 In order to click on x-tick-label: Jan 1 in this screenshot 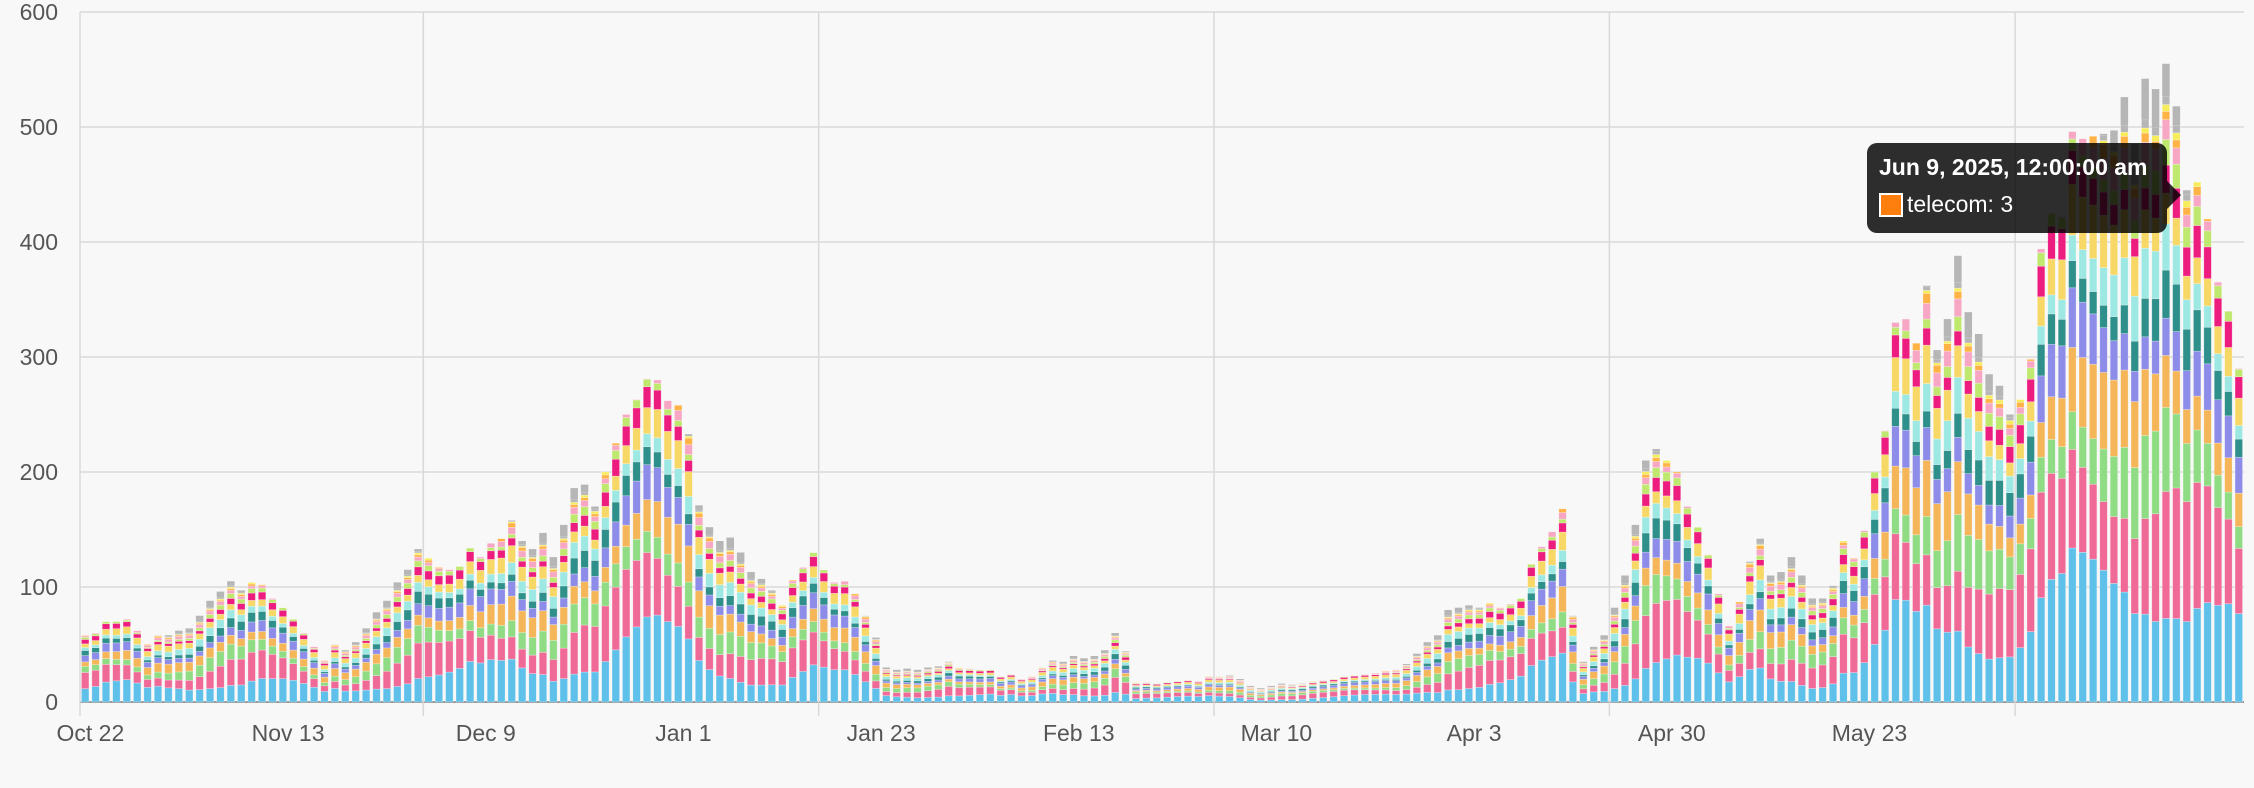, I will do `click(683, 733)`.